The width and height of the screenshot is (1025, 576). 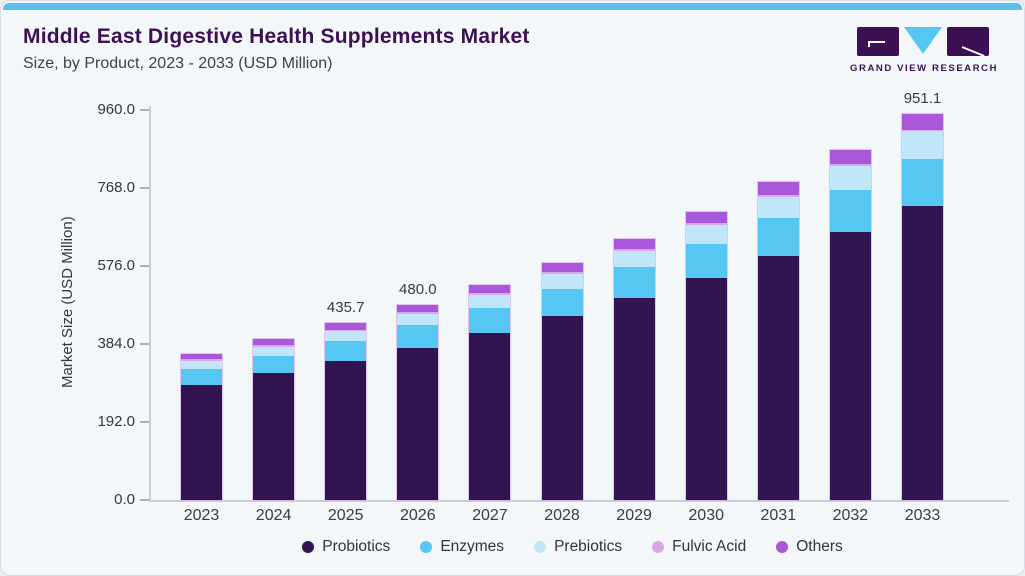 What do you see at coordinates (418, 289) in the screenshot?
I see `bar-value-label: 480.0` at bounding box center [418, 289].